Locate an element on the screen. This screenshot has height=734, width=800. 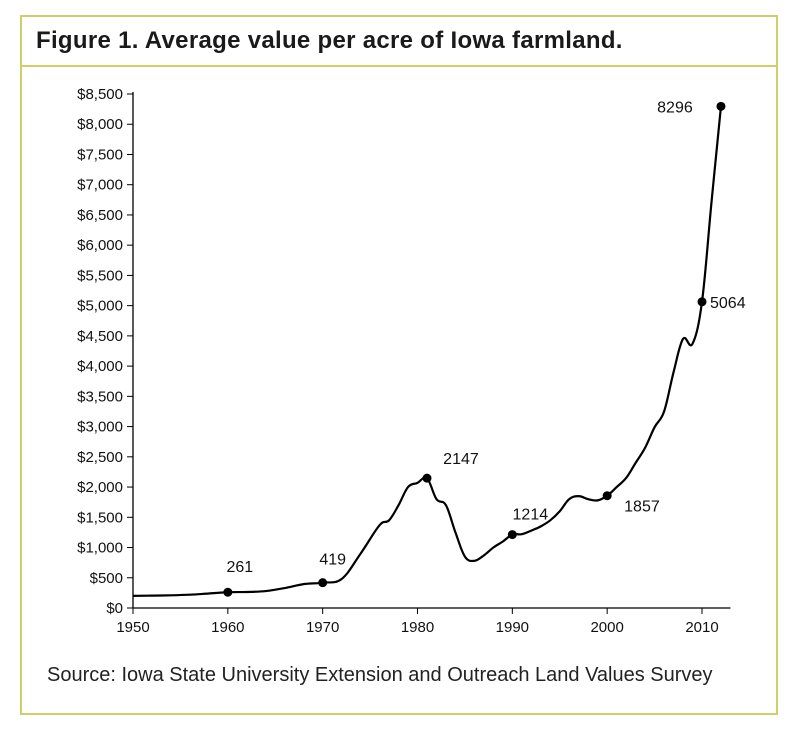
x-tick-label: 1970 is located at coordinates (322, 627).